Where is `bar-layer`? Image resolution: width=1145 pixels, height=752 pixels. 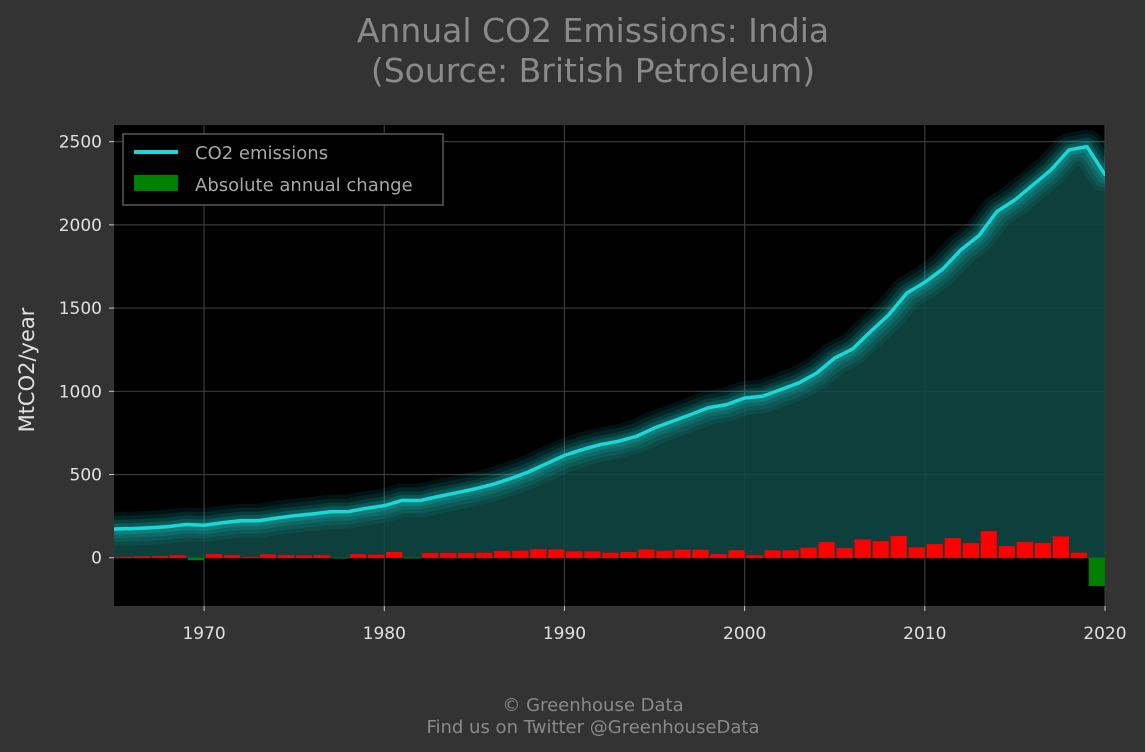
bar-layer is located at coordinates (610, 559).